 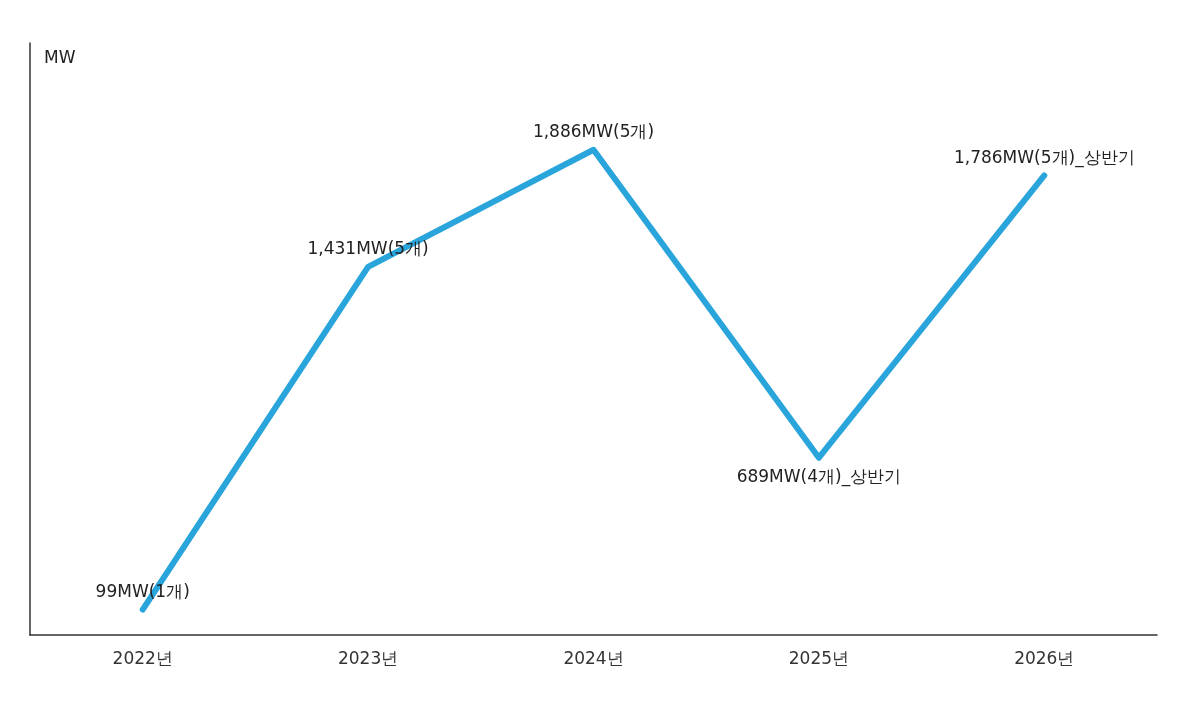 What do you see at coordinates (142, 657) in the screenshot?
I see `x-tick-label: 2022년` at bounding box center [142, 657].